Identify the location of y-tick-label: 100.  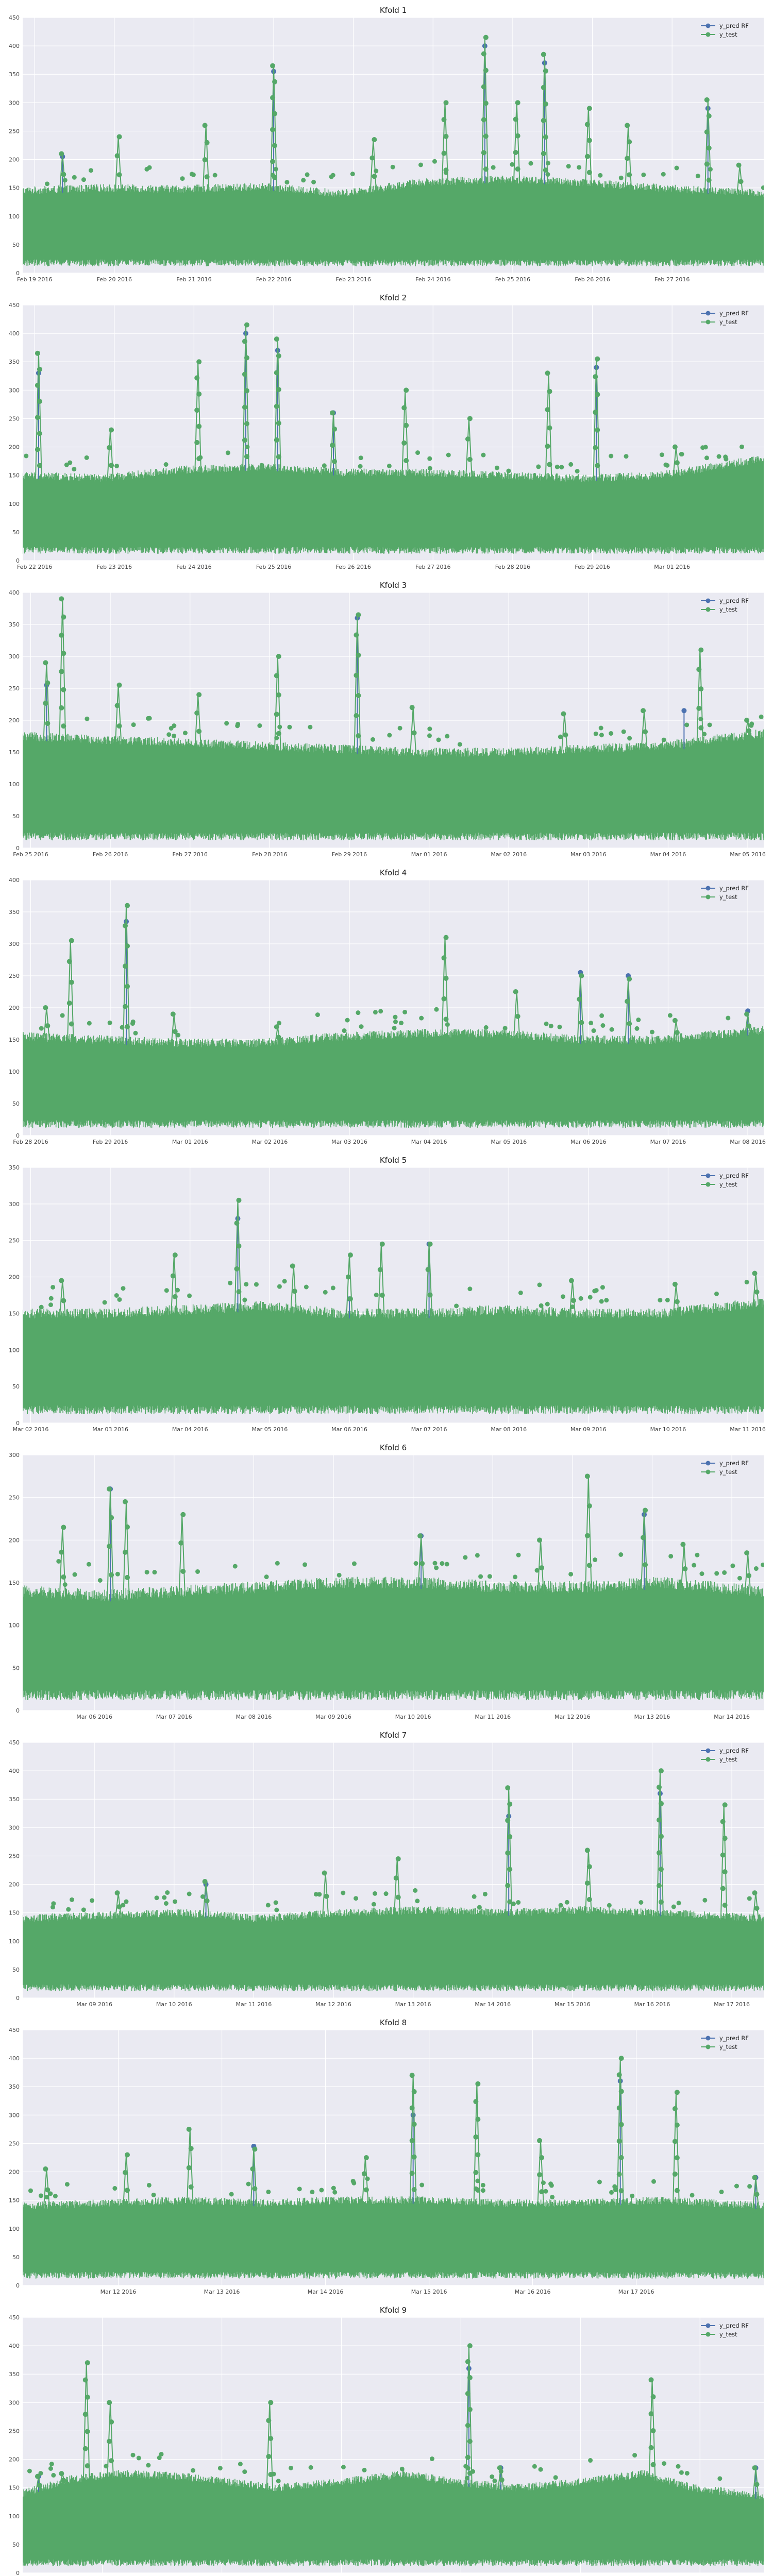
(14, 1941).